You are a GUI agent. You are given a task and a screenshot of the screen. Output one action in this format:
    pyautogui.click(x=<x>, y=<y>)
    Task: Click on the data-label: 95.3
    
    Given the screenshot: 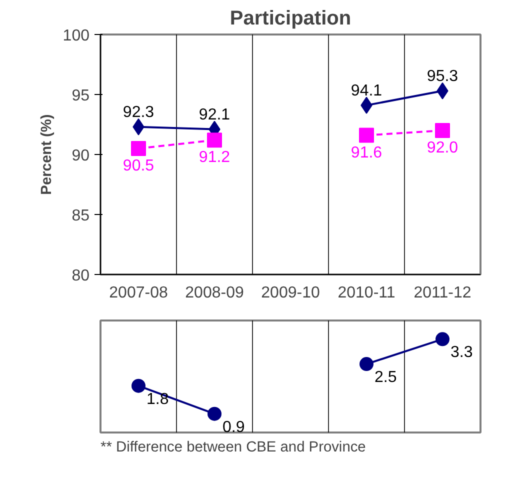 What is the action you would take?
    pyautogui.click(x=442, y=76)
    